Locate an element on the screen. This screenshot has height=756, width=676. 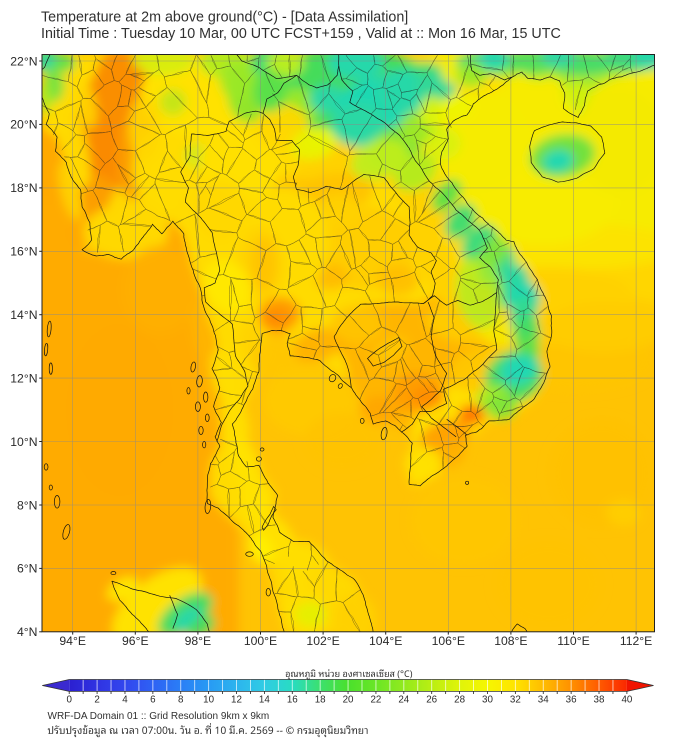
svg-text: 102°E is located at coordinates (322, 641).